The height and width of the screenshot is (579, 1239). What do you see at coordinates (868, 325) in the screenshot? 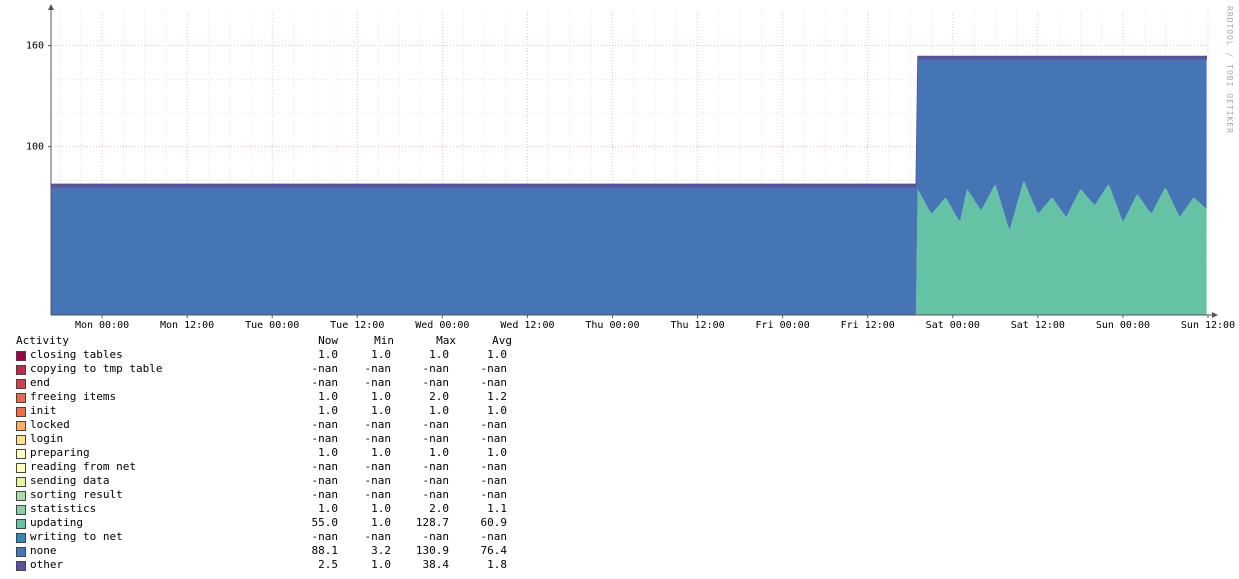
I see `x-tick-label: Fri 12:00` at bounding box center [868, 325].